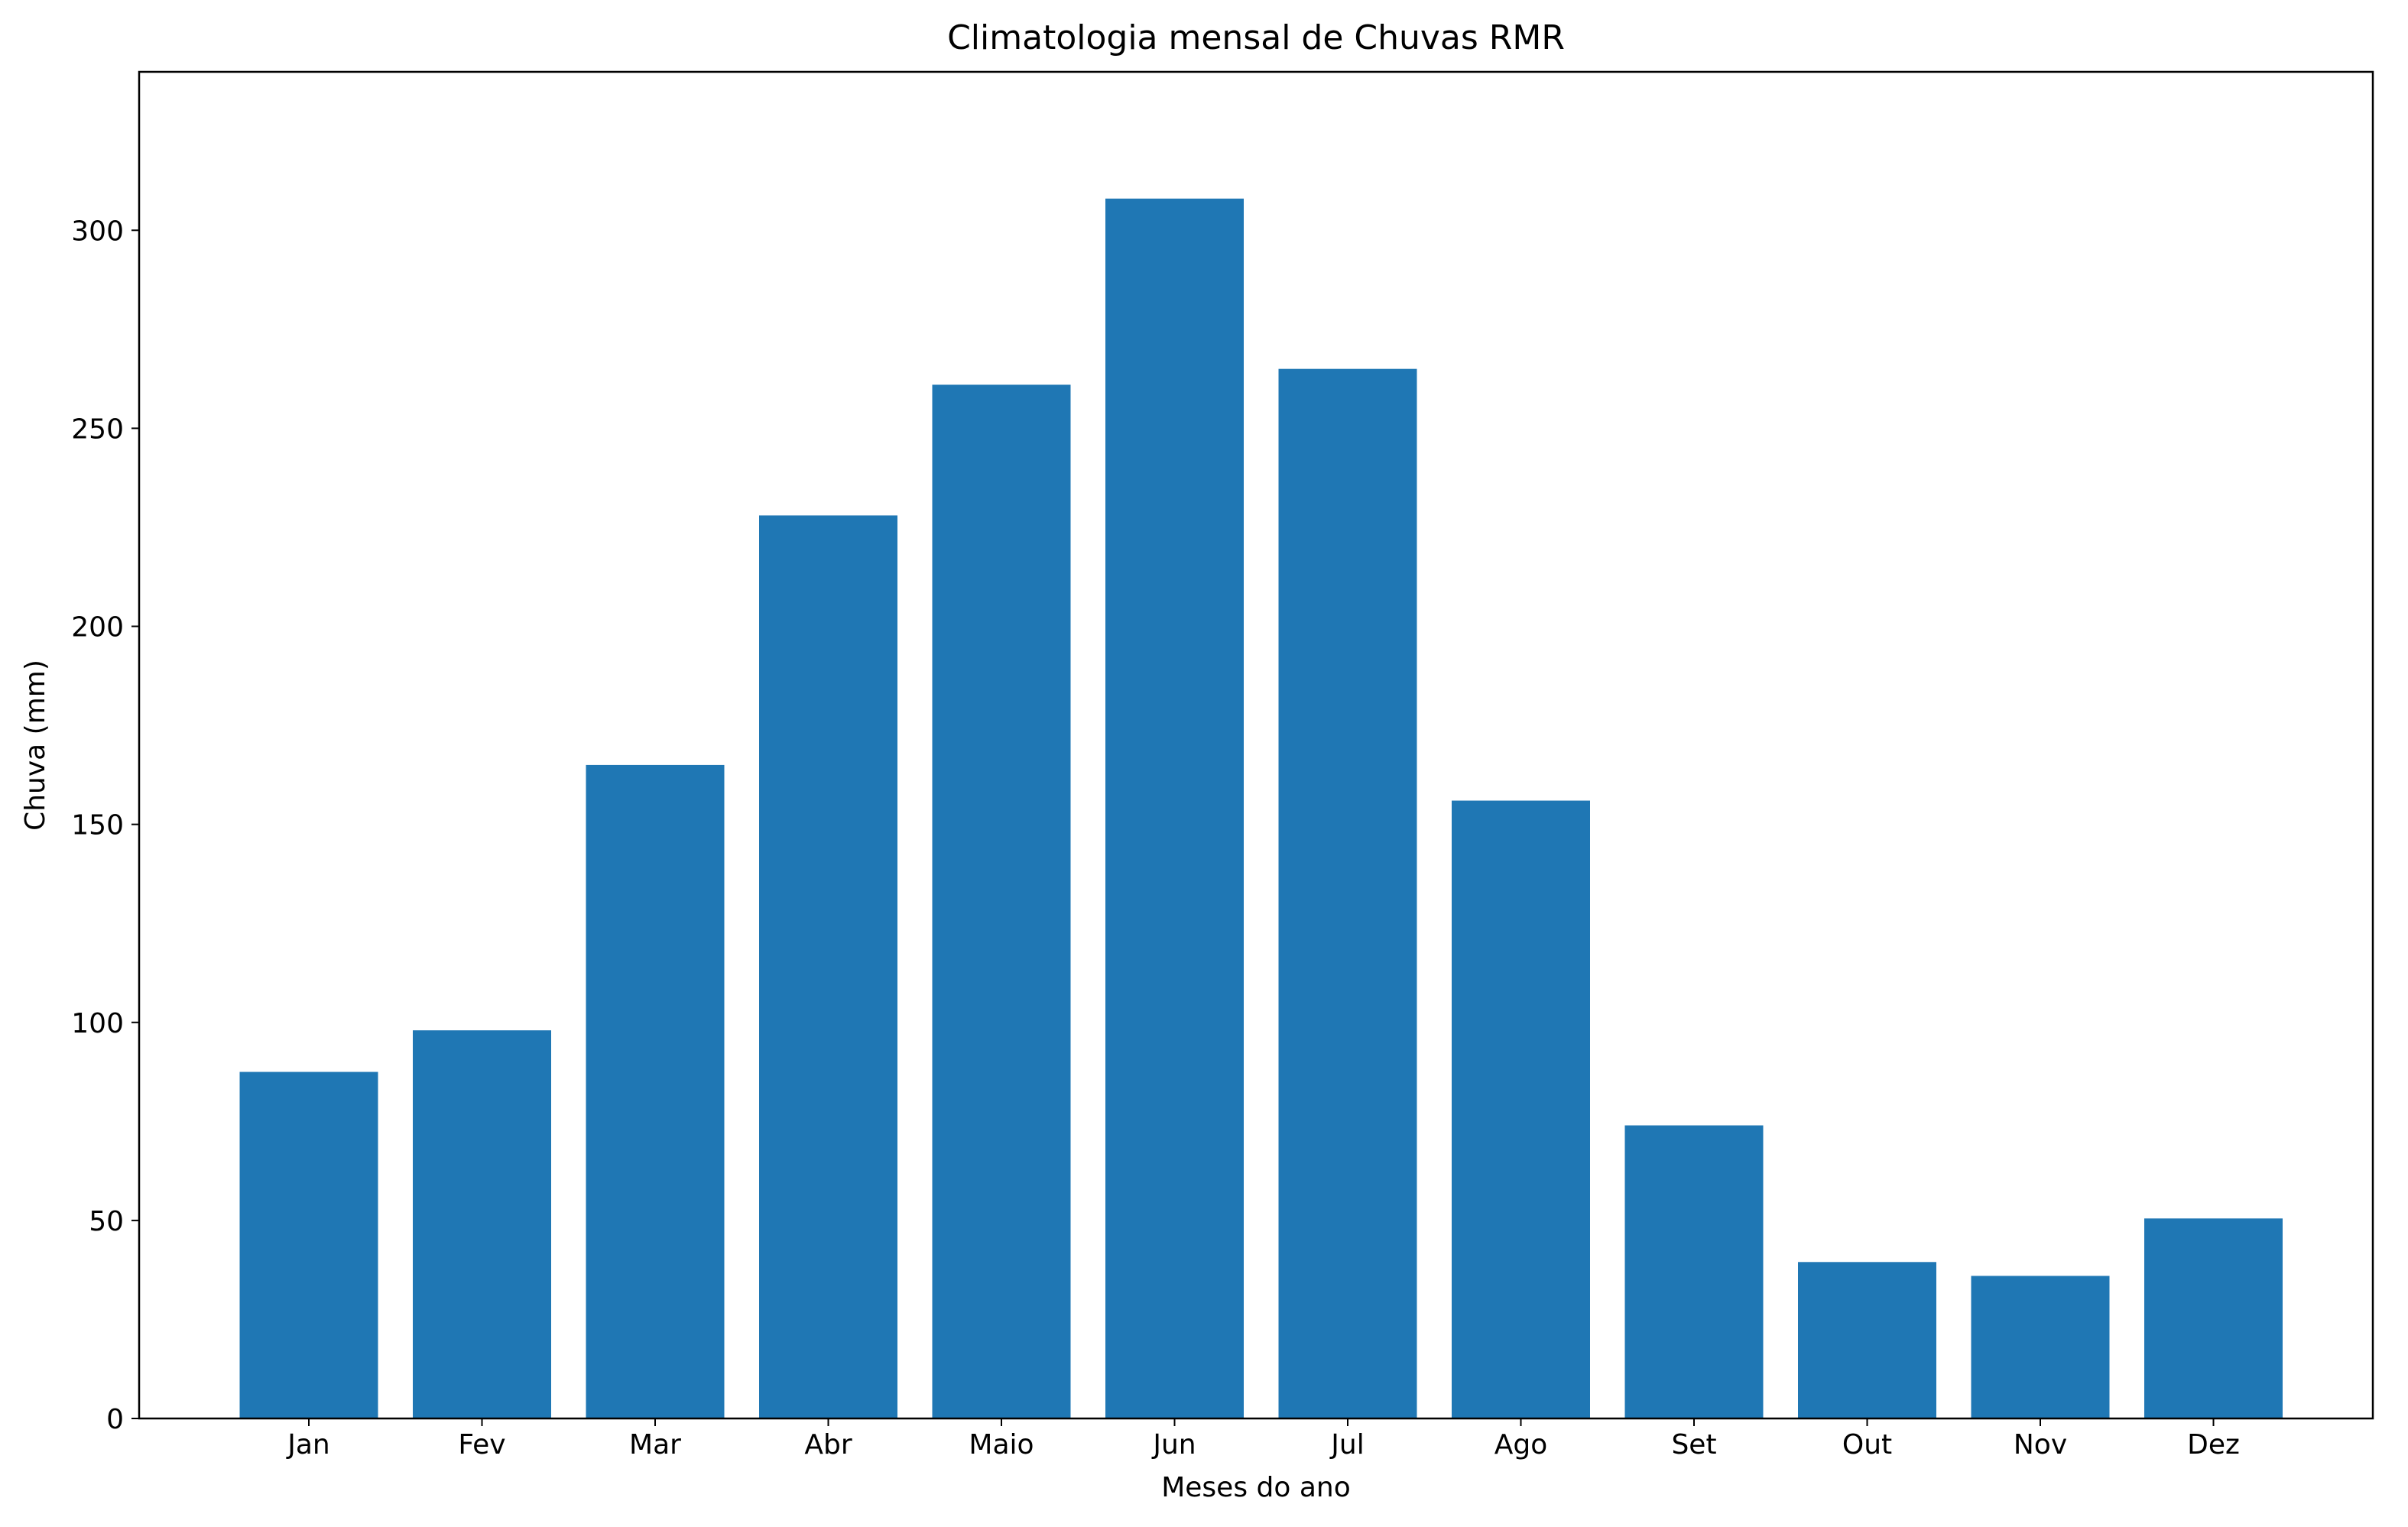 Image resolution: width=2408 pixels, height=1527 pixels. Describe the element at coordinates (1001, 901) in the screenshot. I see `bar-maio` at that location.